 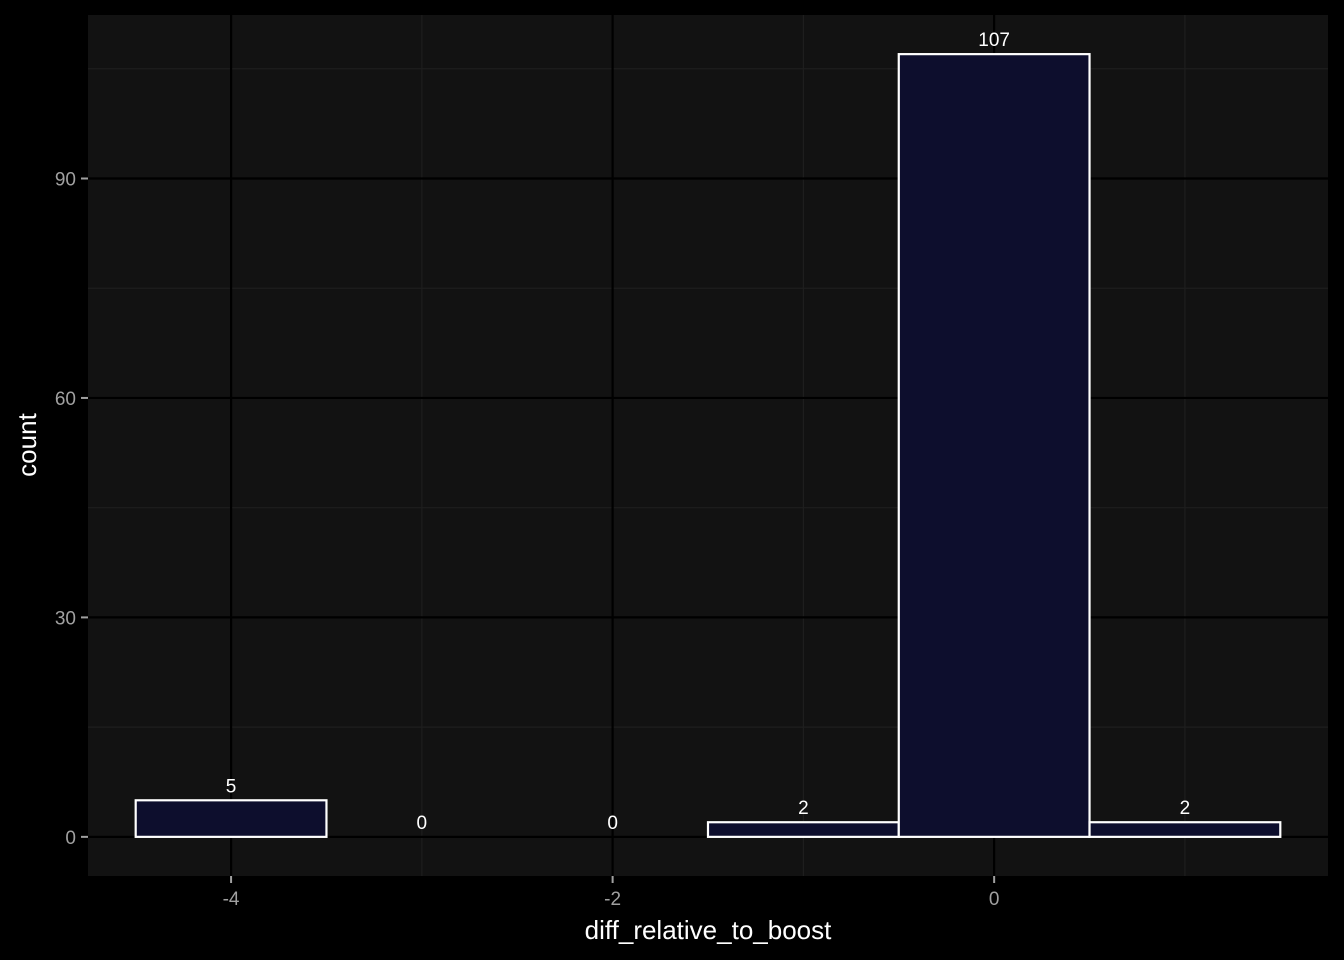 What do you see at coordinates (231, 786) in the screenshot?
I see `bar-label-0: 5` at bounding box center [231, 786].